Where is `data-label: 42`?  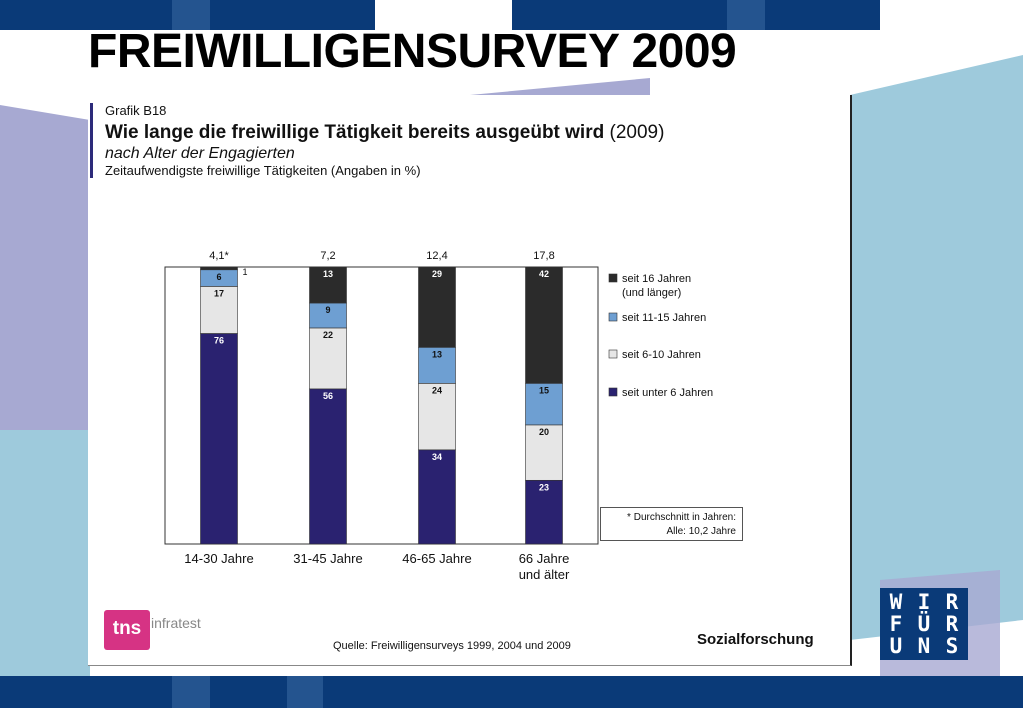
data-label: 42 is located at coordinates (544, 274).